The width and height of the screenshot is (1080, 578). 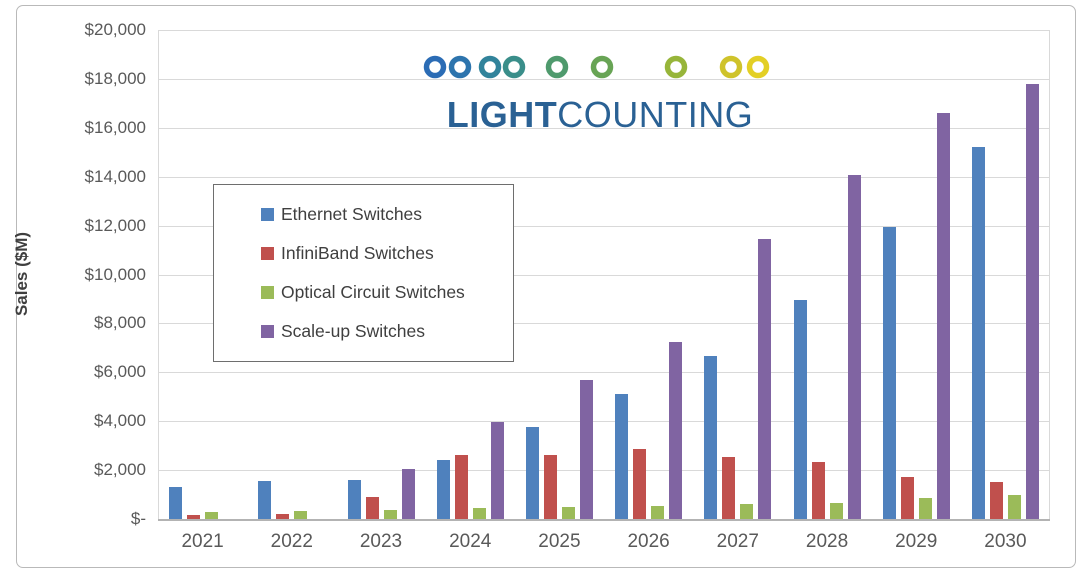 What do you see at coordinates (202, 274) in the screenshot?
I see `bar-group-2021` at bounding box center [202, 274].